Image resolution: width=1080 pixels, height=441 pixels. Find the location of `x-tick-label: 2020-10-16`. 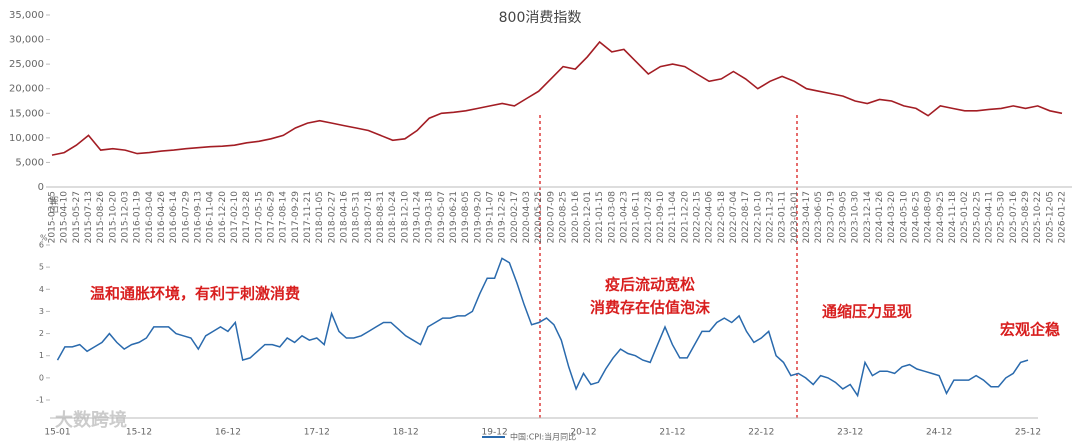

x-tick-label: 2020-10-16 is located at coordinates (576, 217).